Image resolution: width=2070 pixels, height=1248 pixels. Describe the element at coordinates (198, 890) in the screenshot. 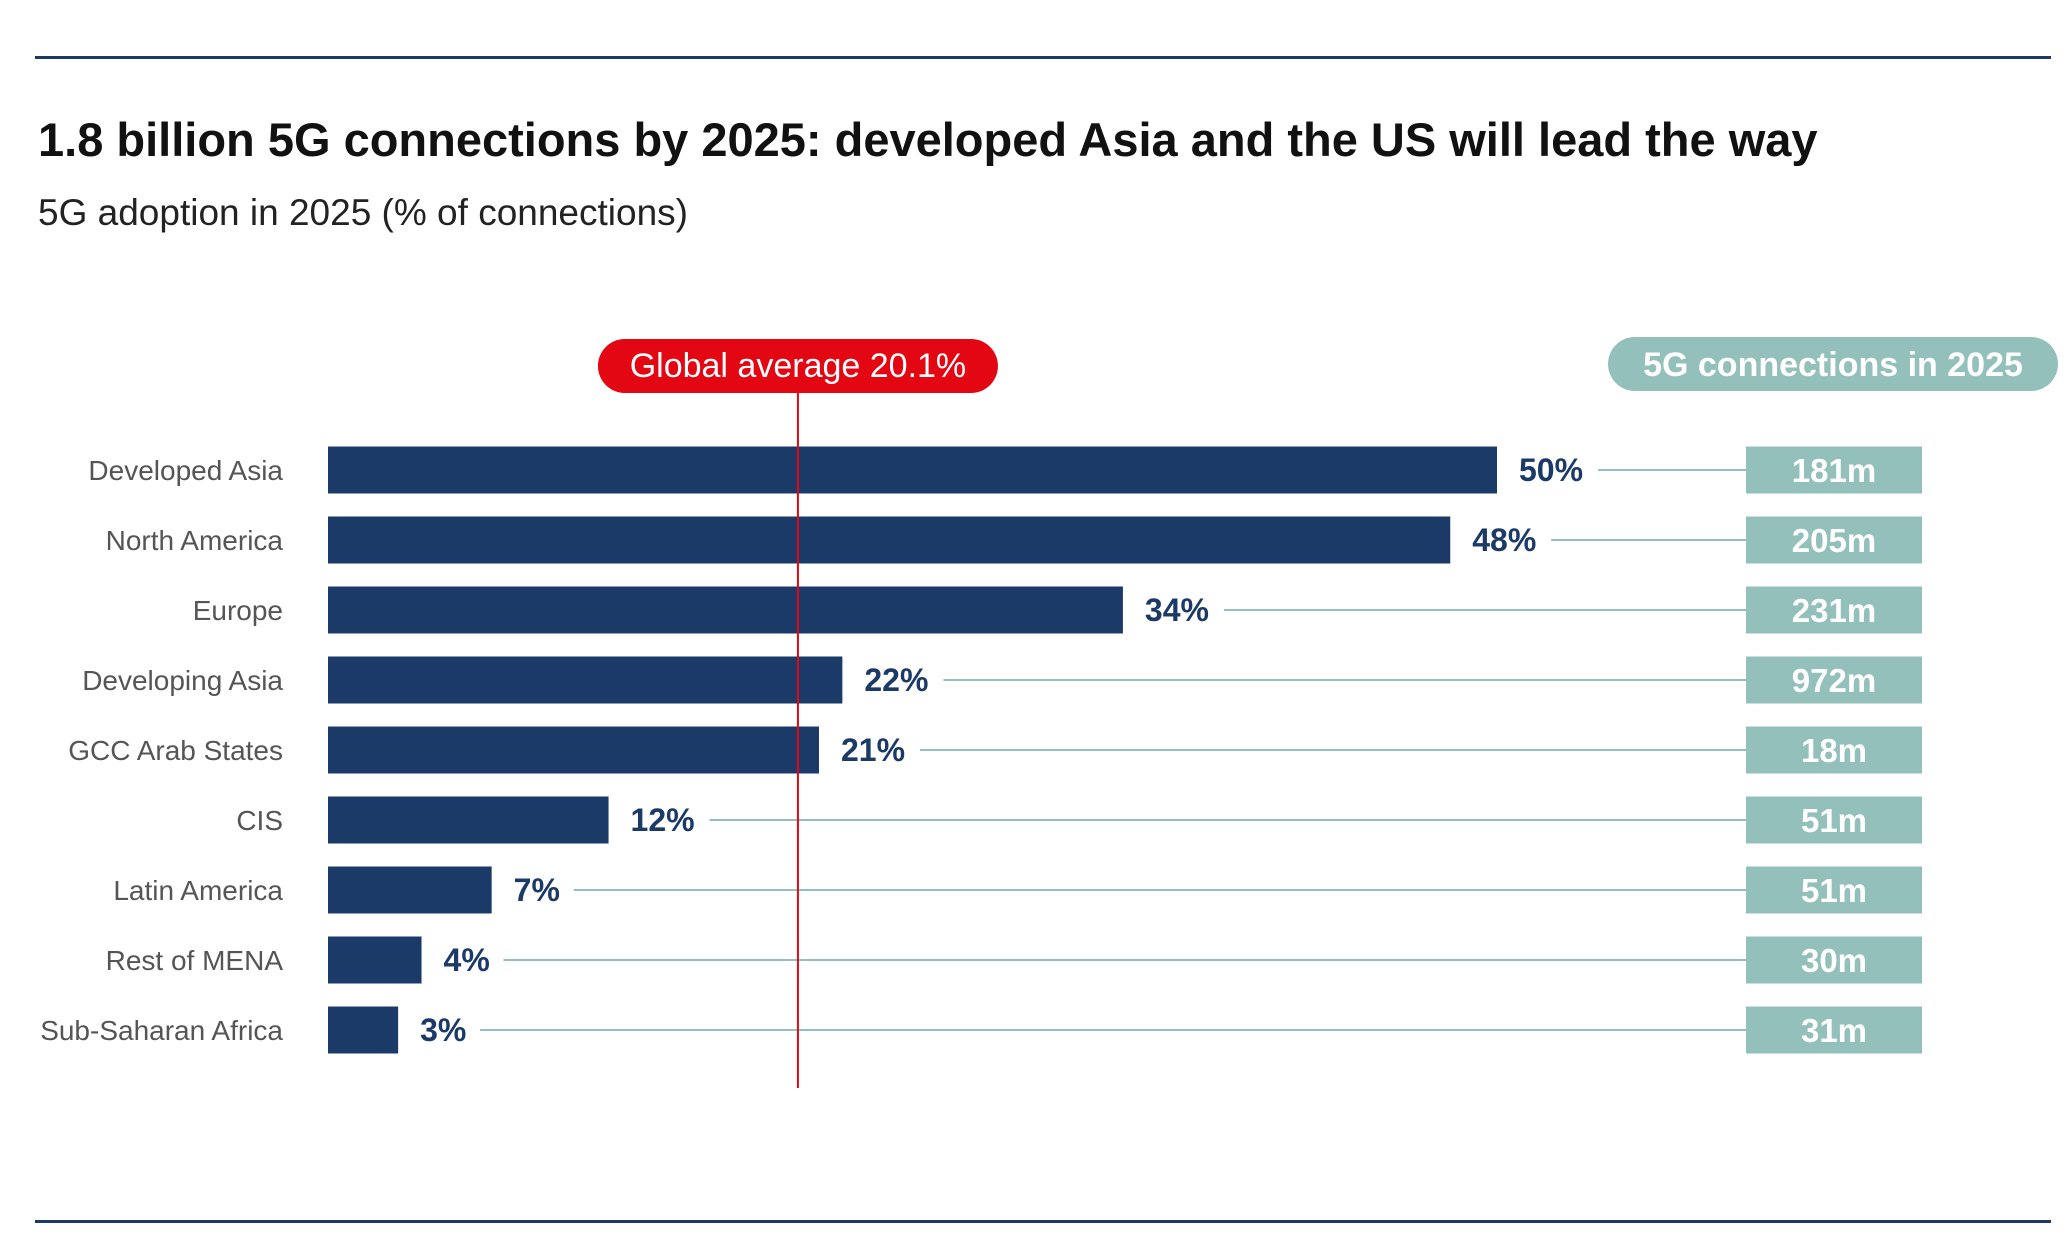

I see `category-label: Latin America` at that location.